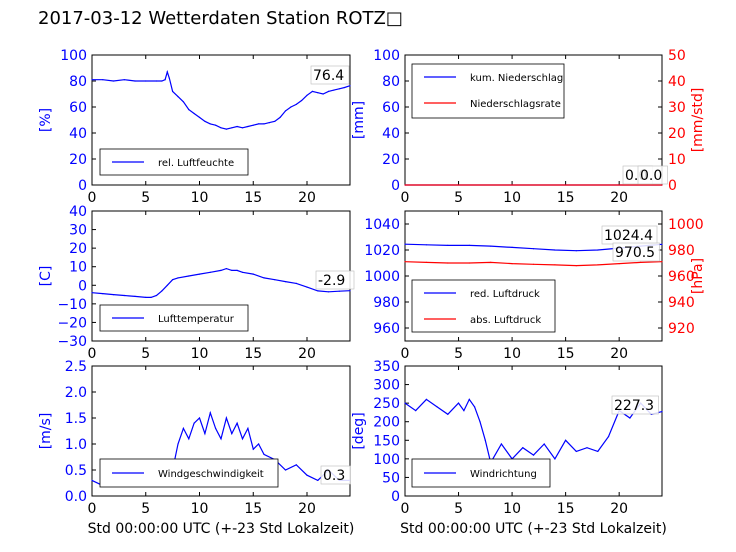 The image size is (736, 552). I want to click on windspeed-xtick-label: 5, so click(145, 509).